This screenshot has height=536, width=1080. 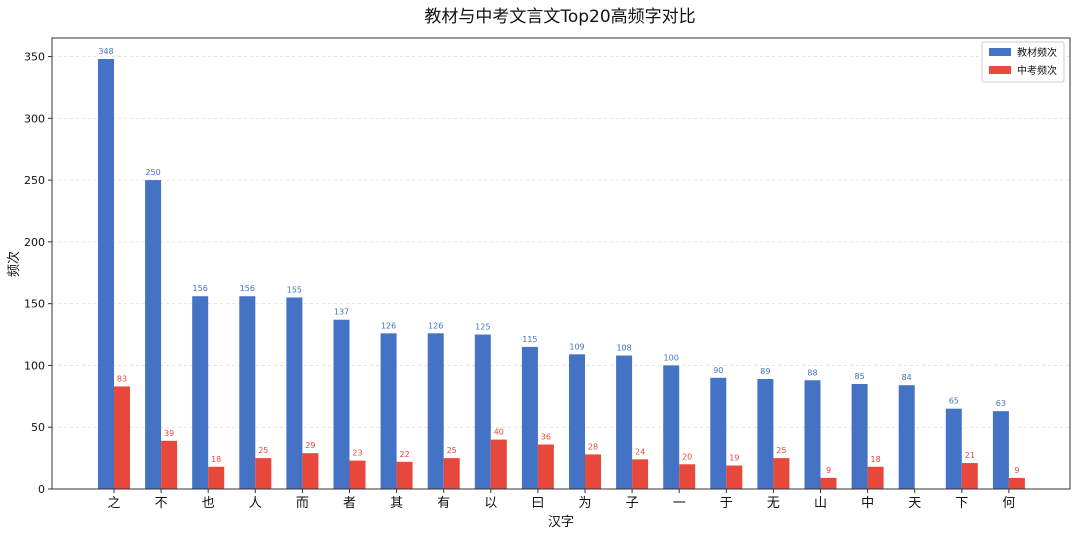 What do you see at coordinates (1001, 403) in the screenshot?
I see `data-label-textbook: 63` at bounding box center [1001, 403].